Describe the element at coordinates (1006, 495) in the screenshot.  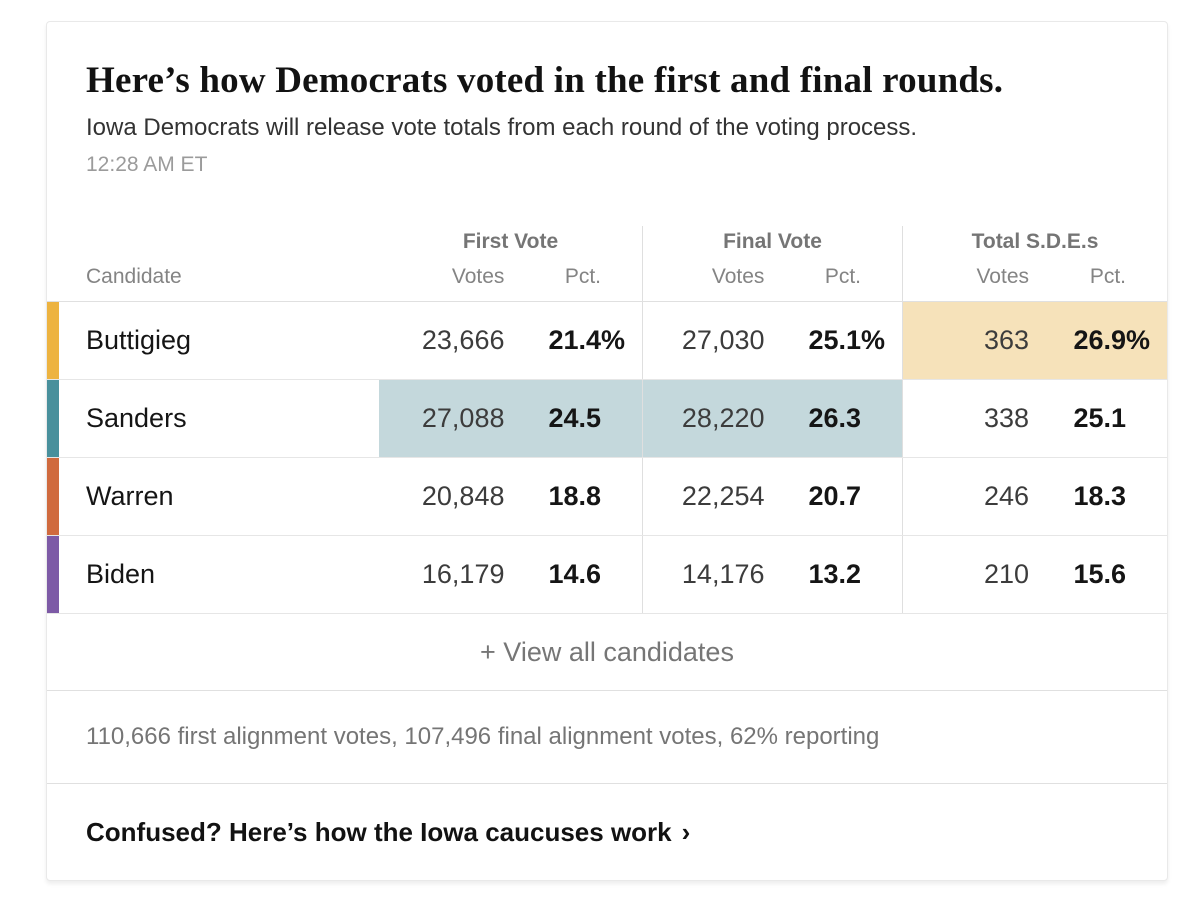
I see `total-sdes-votes-value: 246` at that location.